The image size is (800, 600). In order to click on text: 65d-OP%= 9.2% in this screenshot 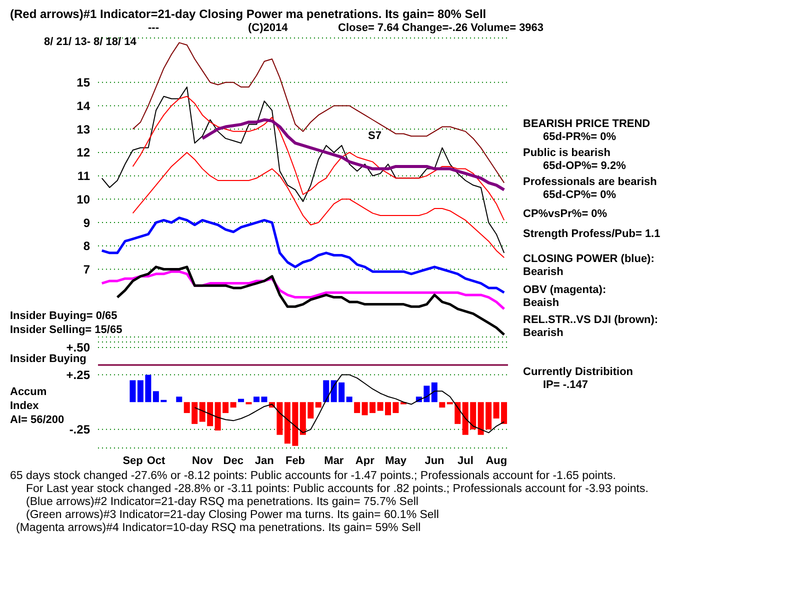, I will do `click(584, 166)`.